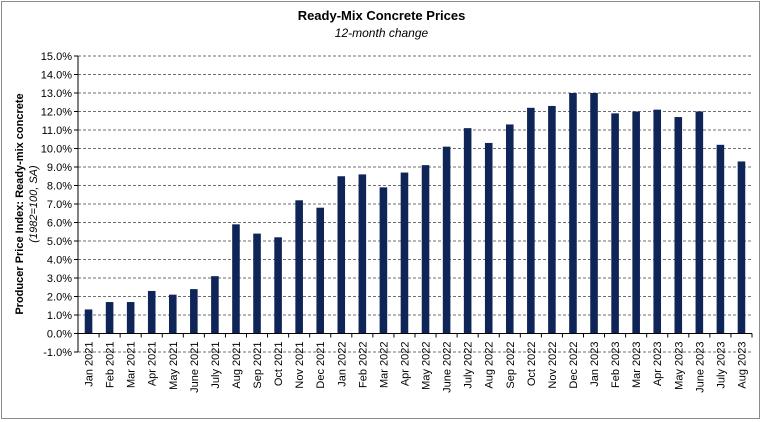 Image resolution: width=763 pixels, height=422 pixels. I want to click on x-tick-label: Mar 2022, so click(384, 365).